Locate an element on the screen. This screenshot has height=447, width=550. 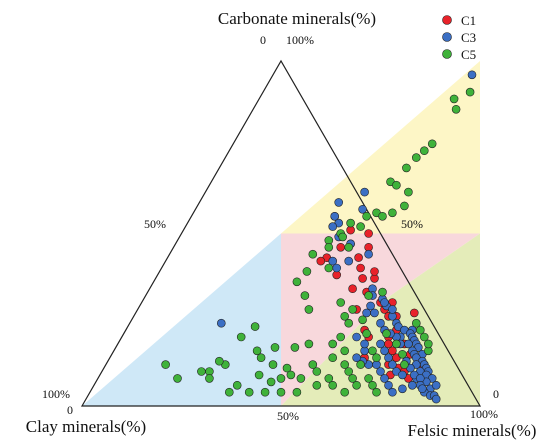
left-axis-max-tick: 100% is located at coordinates (56, 394).